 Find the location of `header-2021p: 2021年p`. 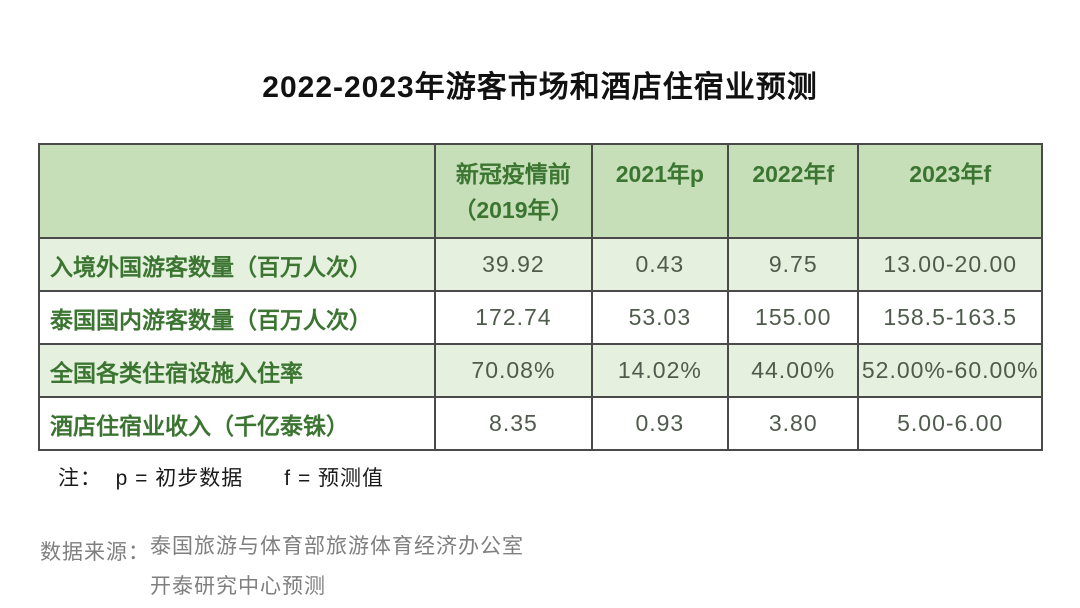

header-2021p: 2021年p is located at coordinates (660, 191).